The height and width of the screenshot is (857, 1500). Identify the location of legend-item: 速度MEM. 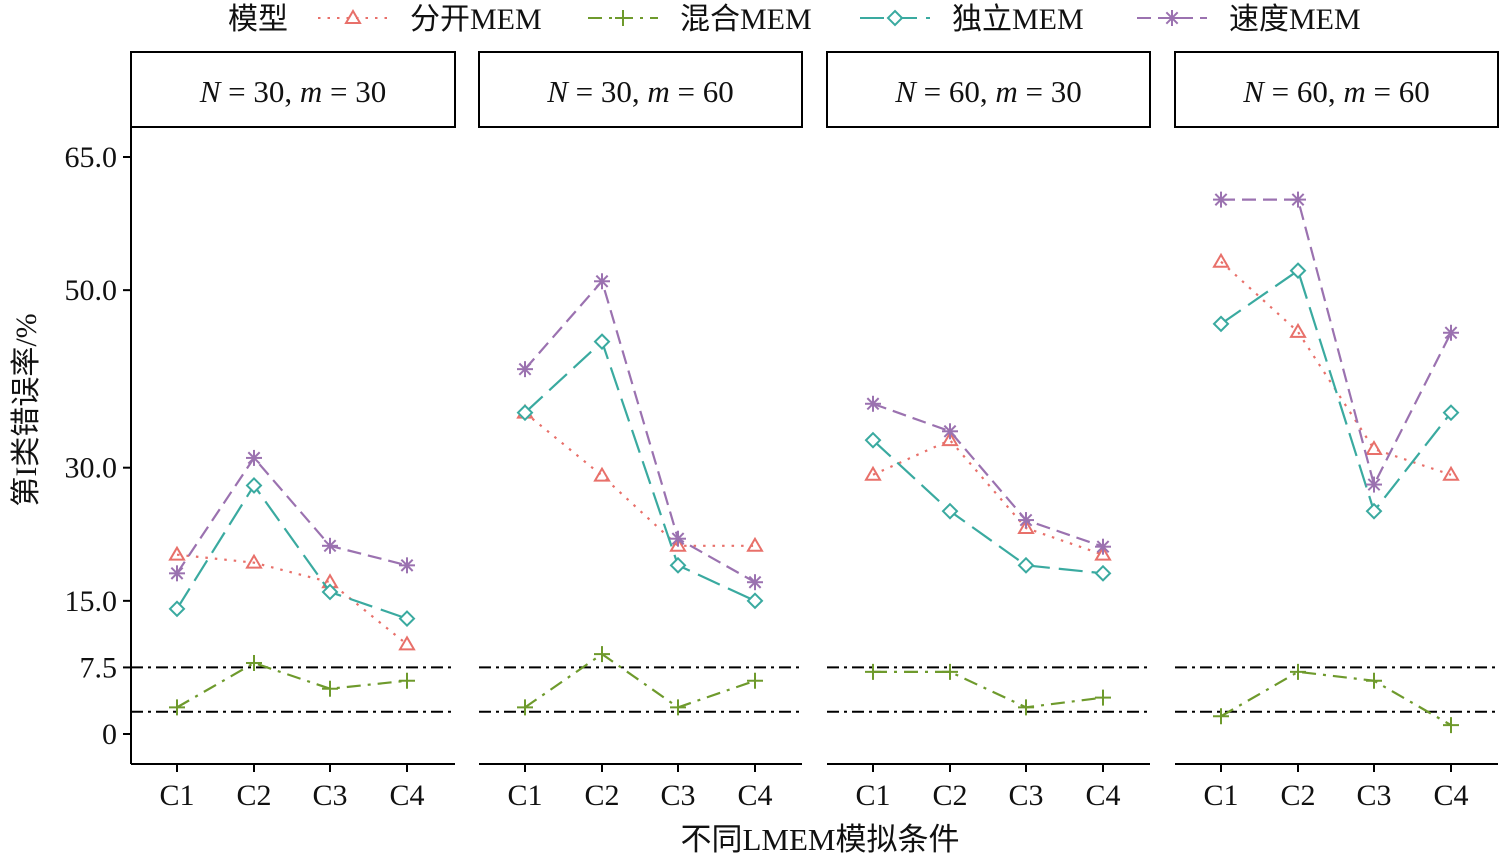
(1249, 19).